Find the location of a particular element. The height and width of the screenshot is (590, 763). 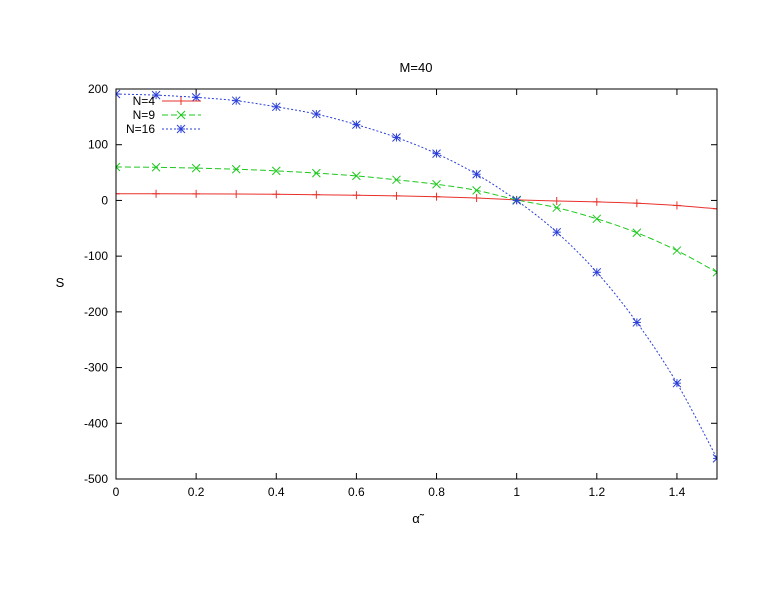

y-tick-label: -300 is located at coordinates (96, 368).